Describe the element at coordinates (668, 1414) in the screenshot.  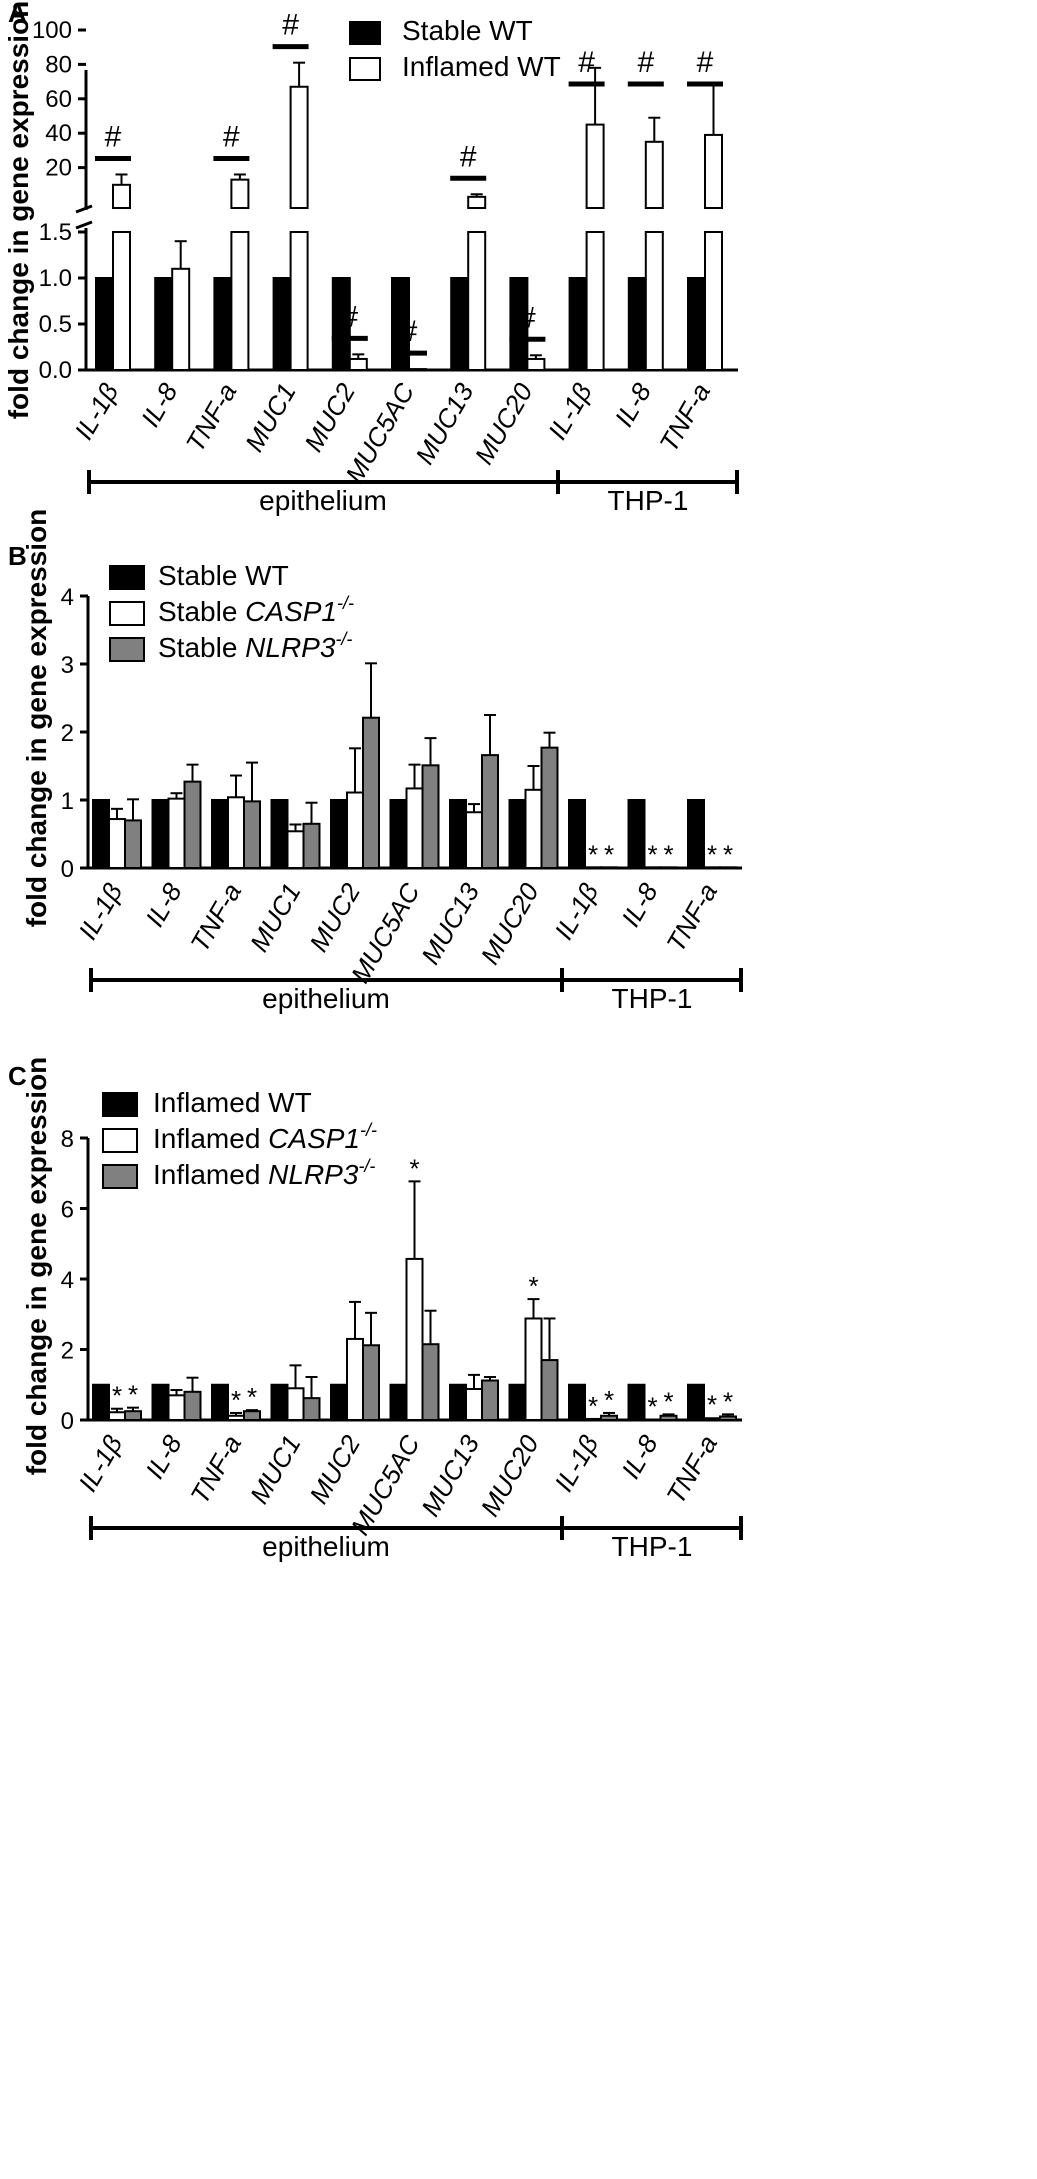
I see `errorbar-c-s3-c10` at that location.